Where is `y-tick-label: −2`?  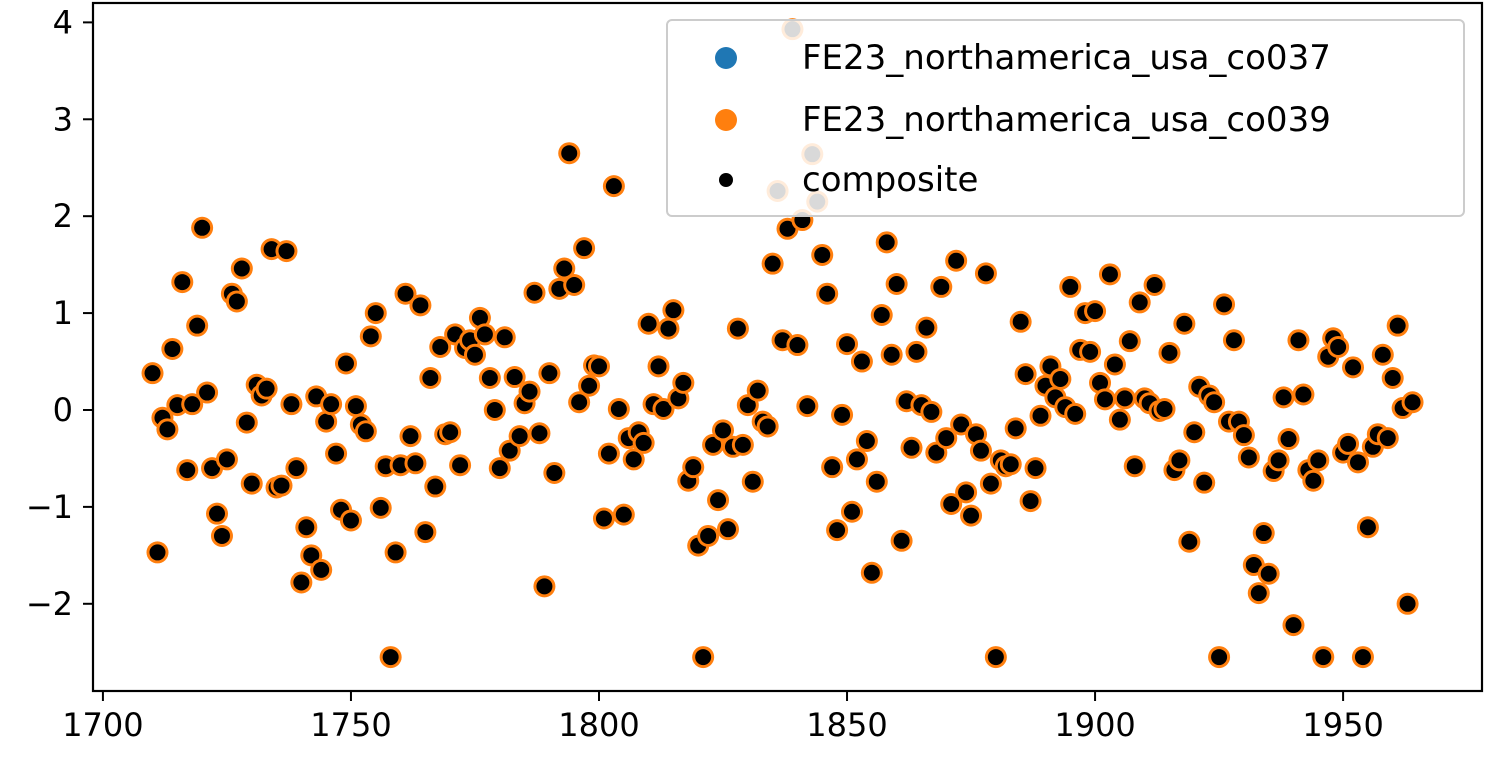
y-tick-label: −2 is located at coordinates (49, 604).